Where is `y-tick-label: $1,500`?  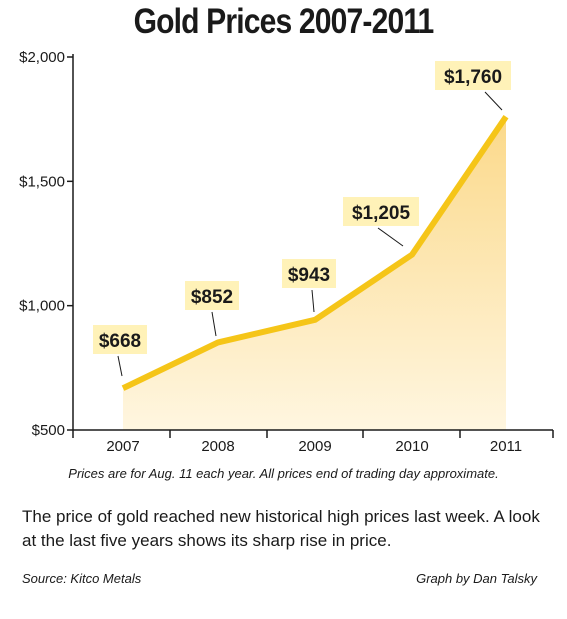 y-tick-label: $1,500 is located at coordinates (42, 181).